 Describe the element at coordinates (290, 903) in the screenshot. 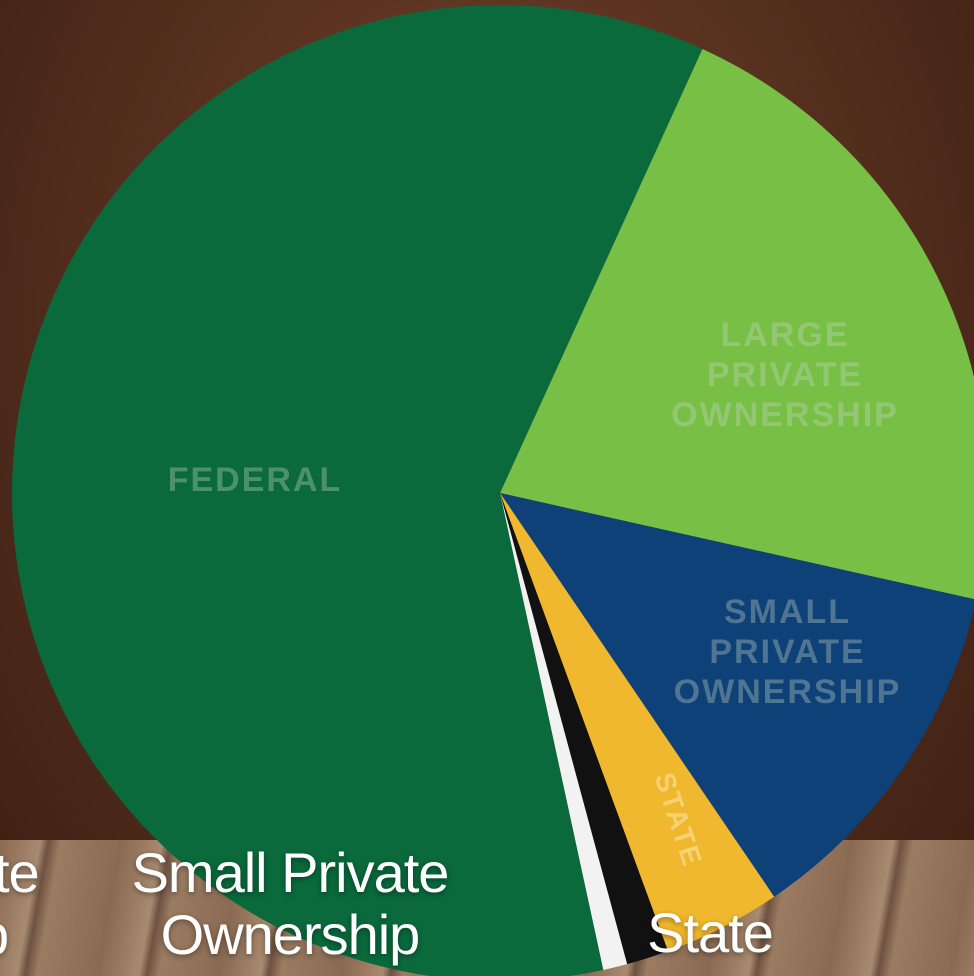

I see `annotation: Small Private Ownership` at that location.